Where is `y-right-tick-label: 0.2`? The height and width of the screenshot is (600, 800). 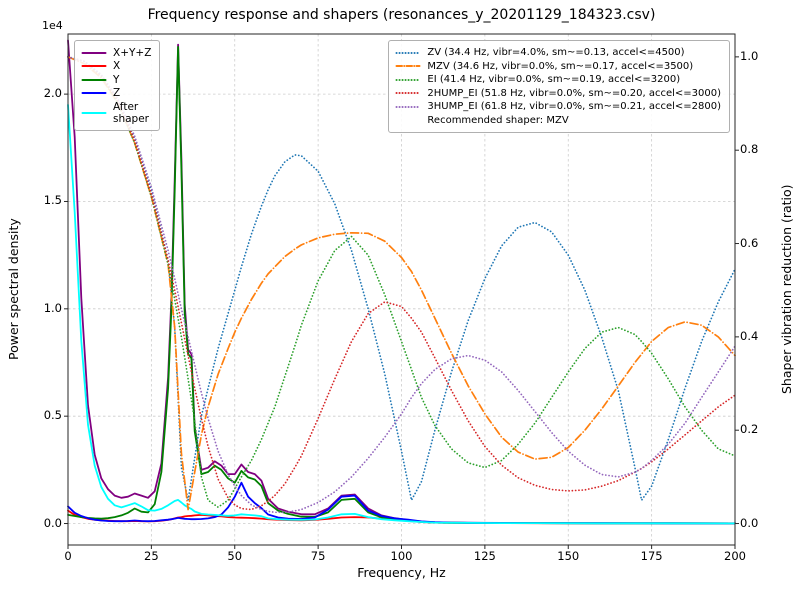
y-right-tick-label: 0.2 is located at coordinates (749, 429).